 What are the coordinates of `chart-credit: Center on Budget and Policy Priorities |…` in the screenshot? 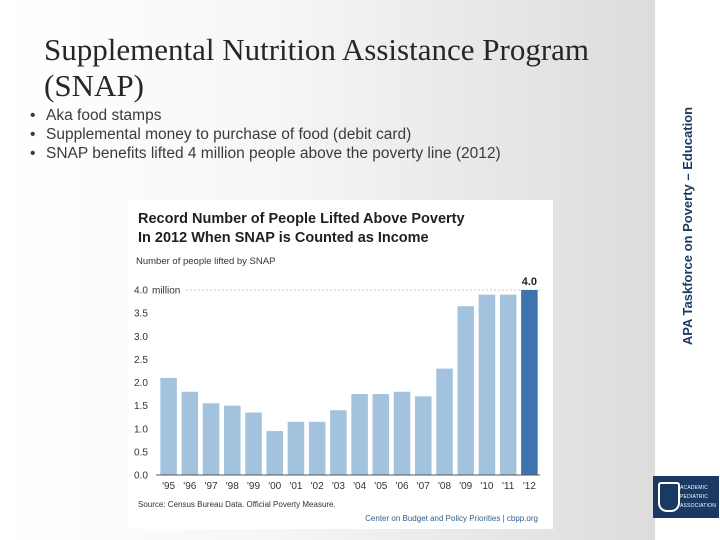 It's located at (451, 518).